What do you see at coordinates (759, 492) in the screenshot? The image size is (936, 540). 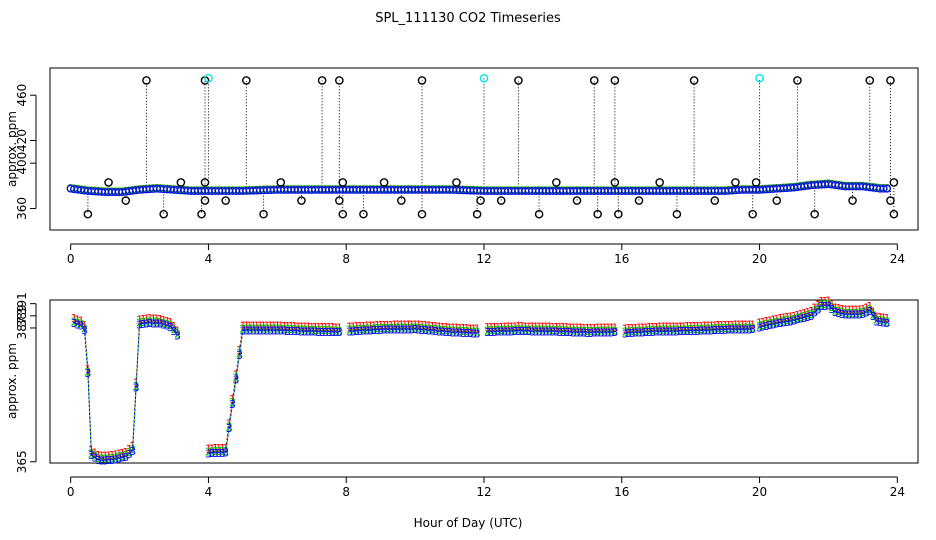 I see `bottom-x-tick-label: 20` at bounding box center [759, 492].